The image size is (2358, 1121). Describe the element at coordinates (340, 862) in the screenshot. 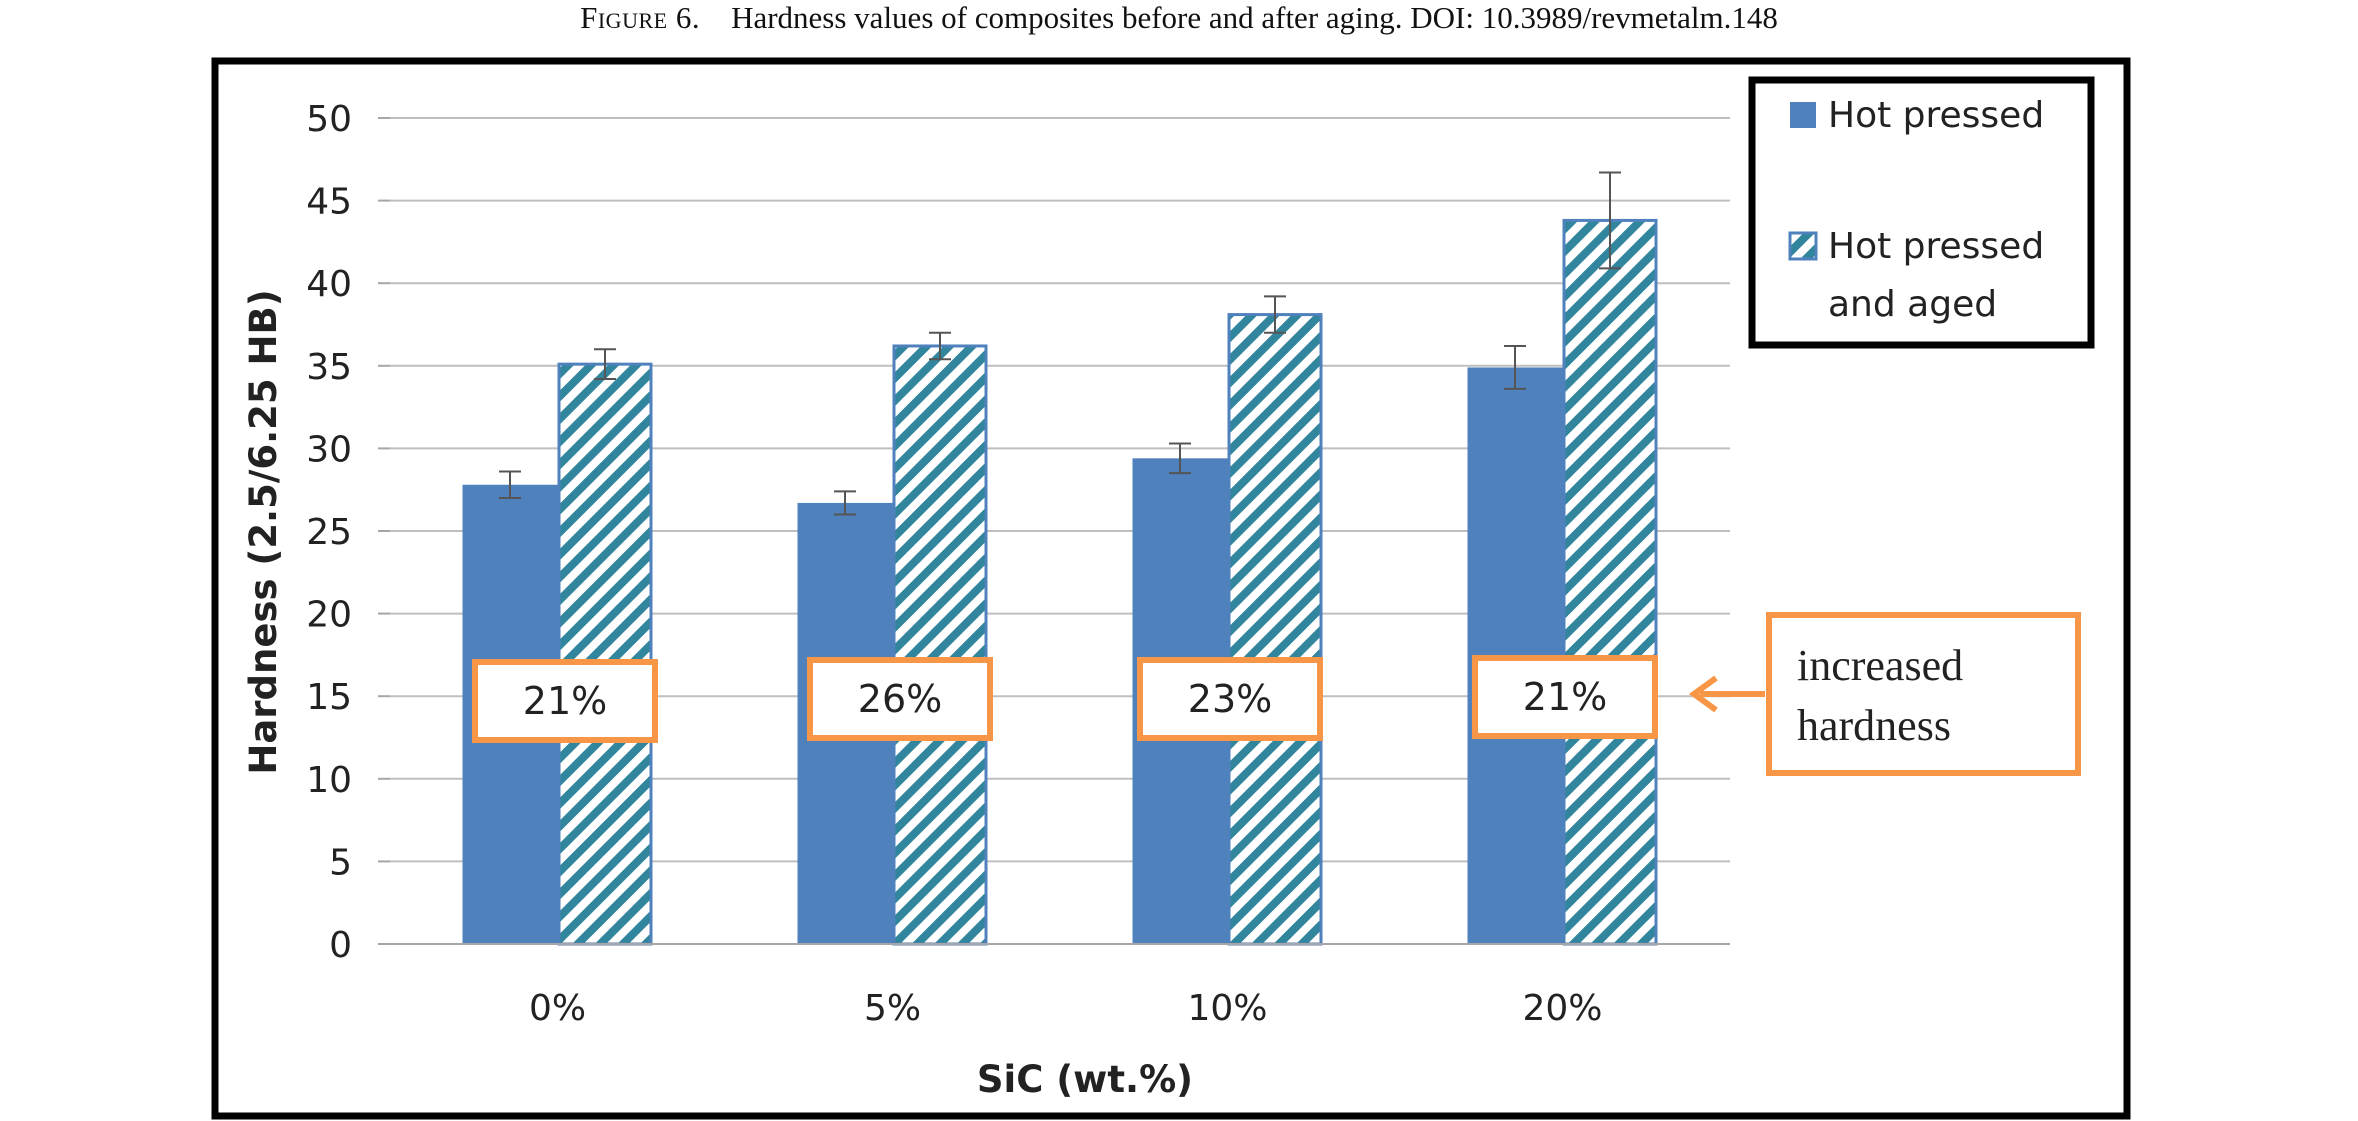

I see `y-tick-label: 5` at that location.